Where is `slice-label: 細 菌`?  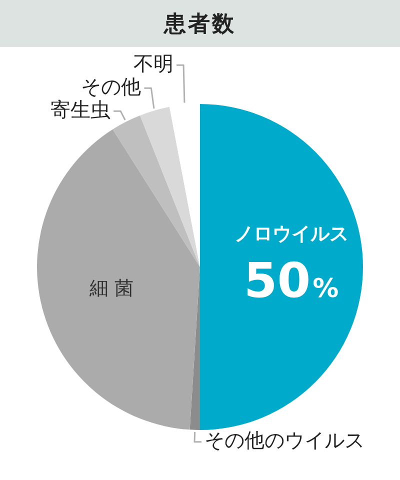
slice-label: 細 菌 is located at coordinates (111, 289).